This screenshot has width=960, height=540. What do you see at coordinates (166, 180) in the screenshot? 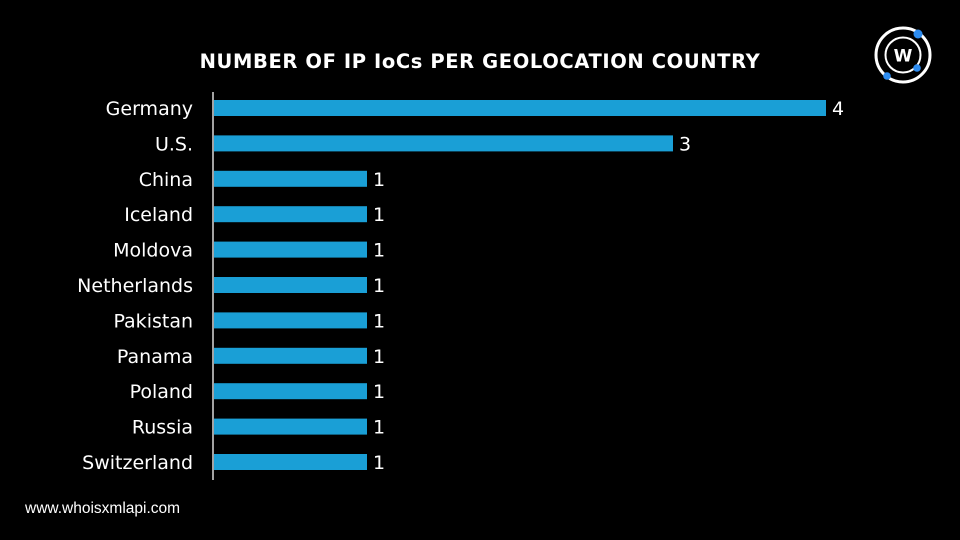
I see `category-label: China` at bounding box center [166, 180].